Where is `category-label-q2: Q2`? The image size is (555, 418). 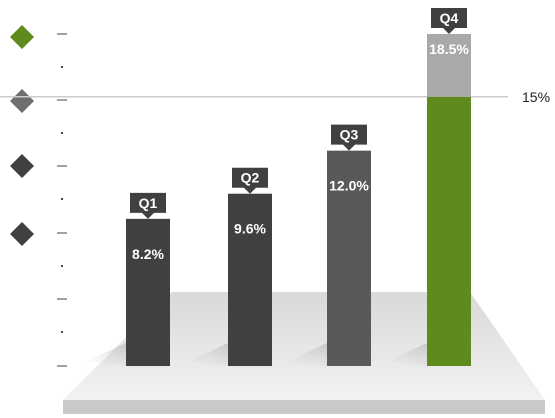
category-label-q2: Q2 is located at coordinates (250, 178).